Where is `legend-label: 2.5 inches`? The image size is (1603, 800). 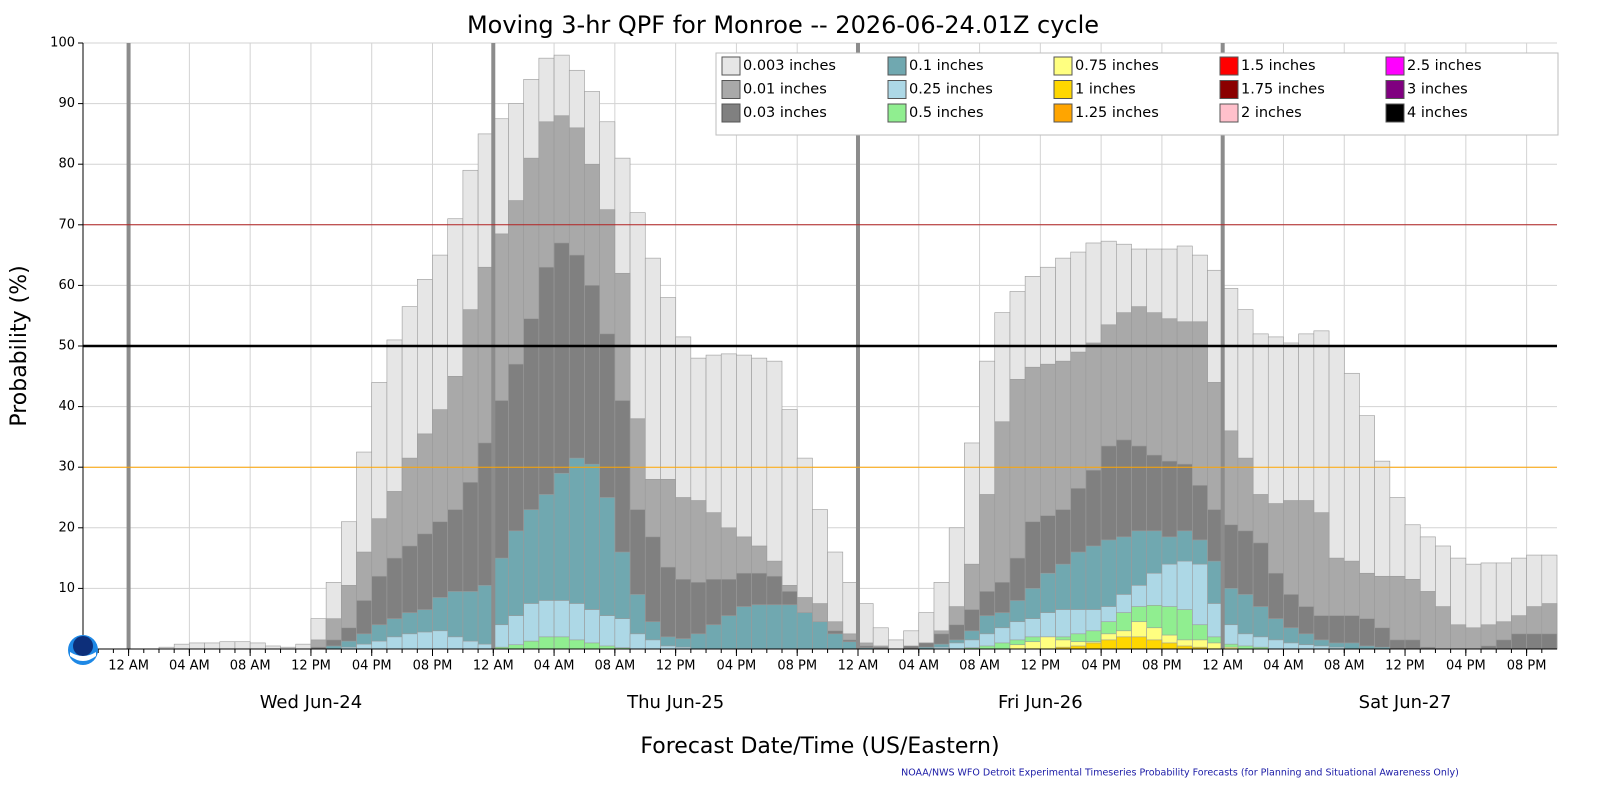 legend-label: 2.5 inches is located at coordinates (1444, 66).